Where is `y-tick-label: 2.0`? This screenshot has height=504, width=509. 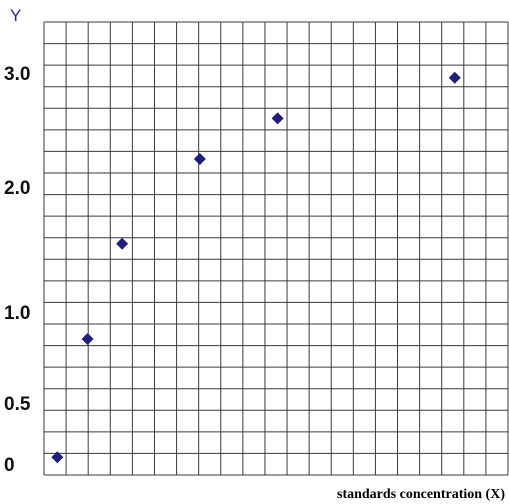 y-tick-label: 2.0 is located at coordinates (17, 188).